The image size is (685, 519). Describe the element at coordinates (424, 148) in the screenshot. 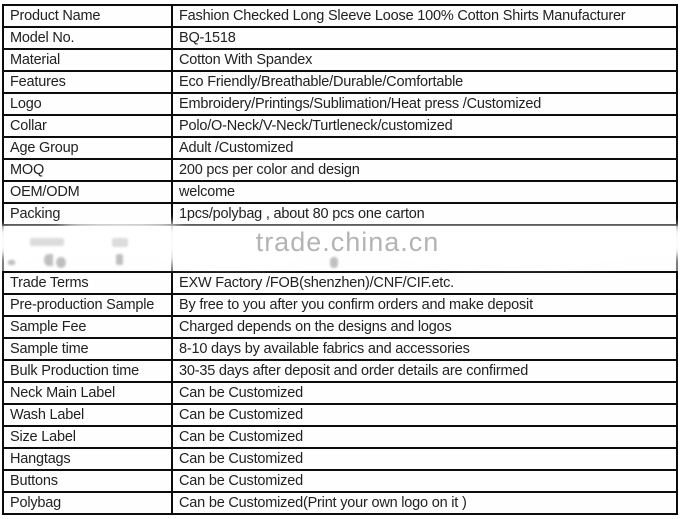

I see `value-cell: Adult /Customized` at that location.